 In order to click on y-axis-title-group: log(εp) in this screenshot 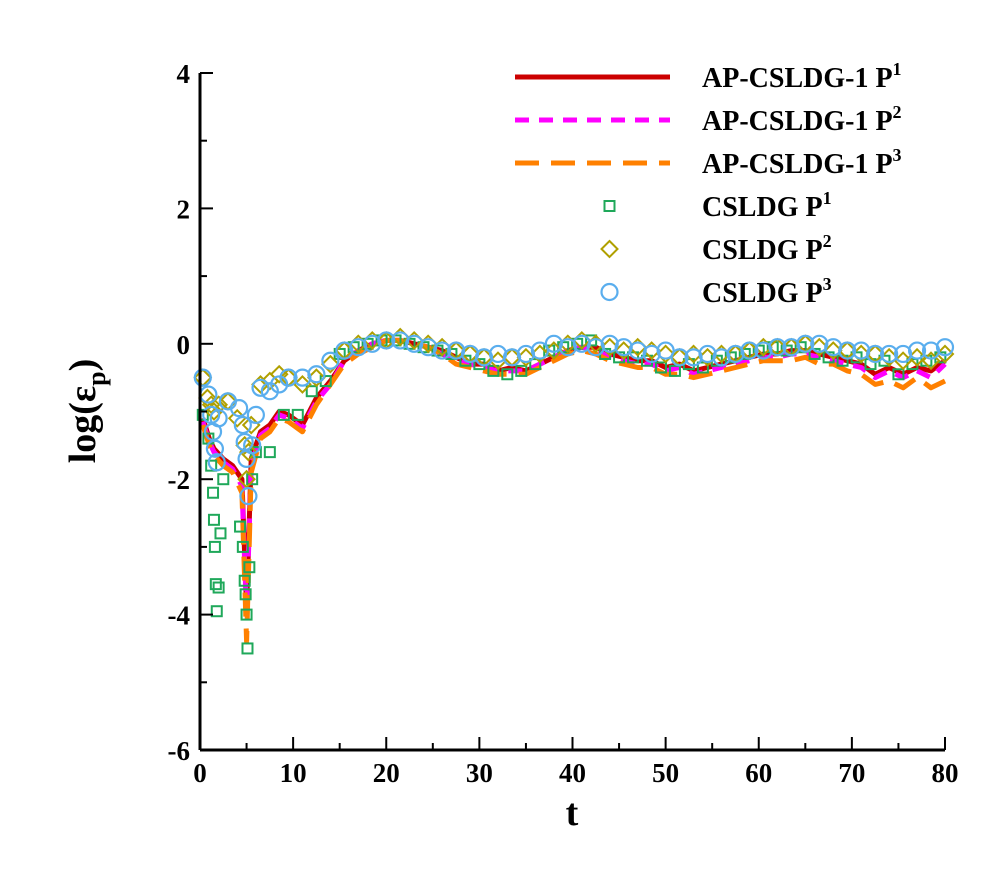, I will do `click(86, 411)`.